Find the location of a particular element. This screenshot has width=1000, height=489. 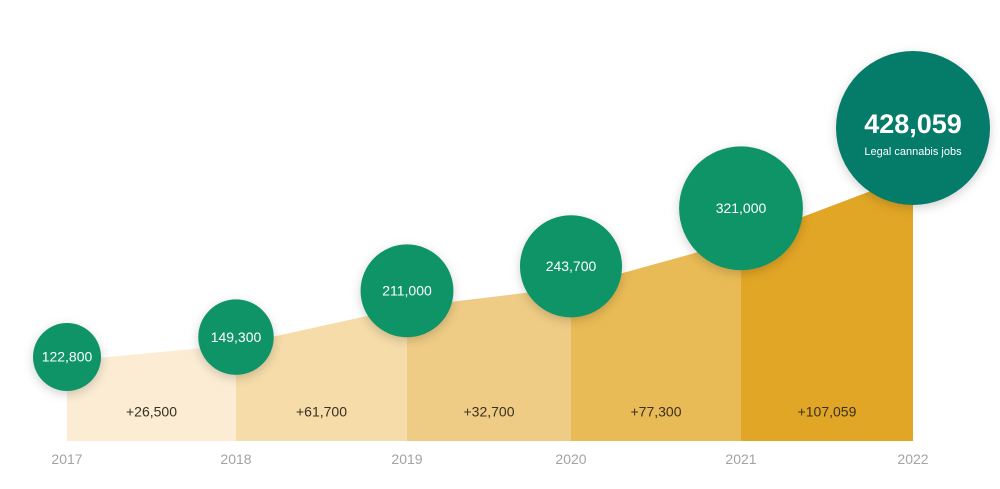

delta-label: +77,300 is located at coordinates (656, 412).